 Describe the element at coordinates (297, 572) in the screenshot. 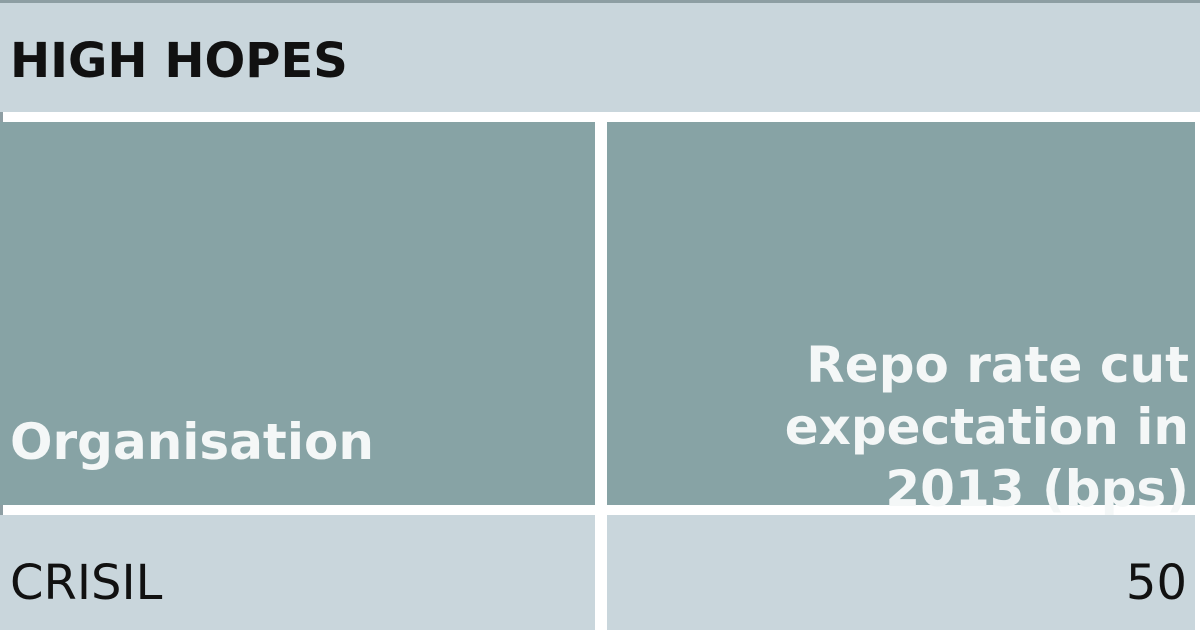

I see `table-row-organisation-cell: CRISIL` at that location.